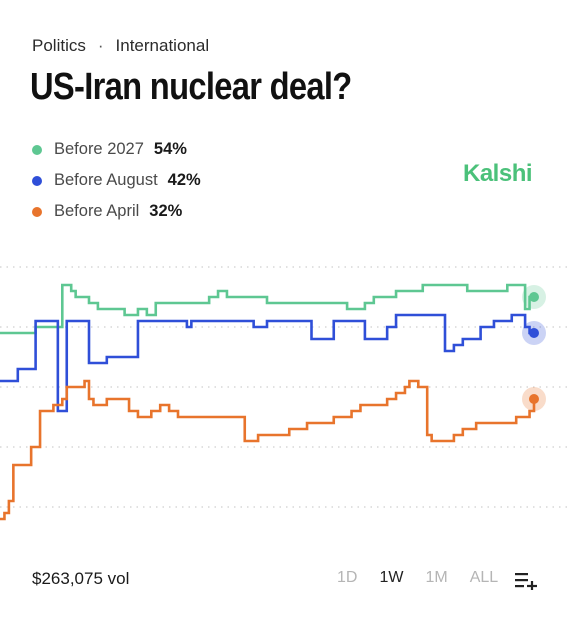 Image resolution: width=567 pixels, height=619 pixels. What do you see at coordinates (267, 309) in the screenshot?
I see `series-line-before-2027` at bounding box center [267, 309].